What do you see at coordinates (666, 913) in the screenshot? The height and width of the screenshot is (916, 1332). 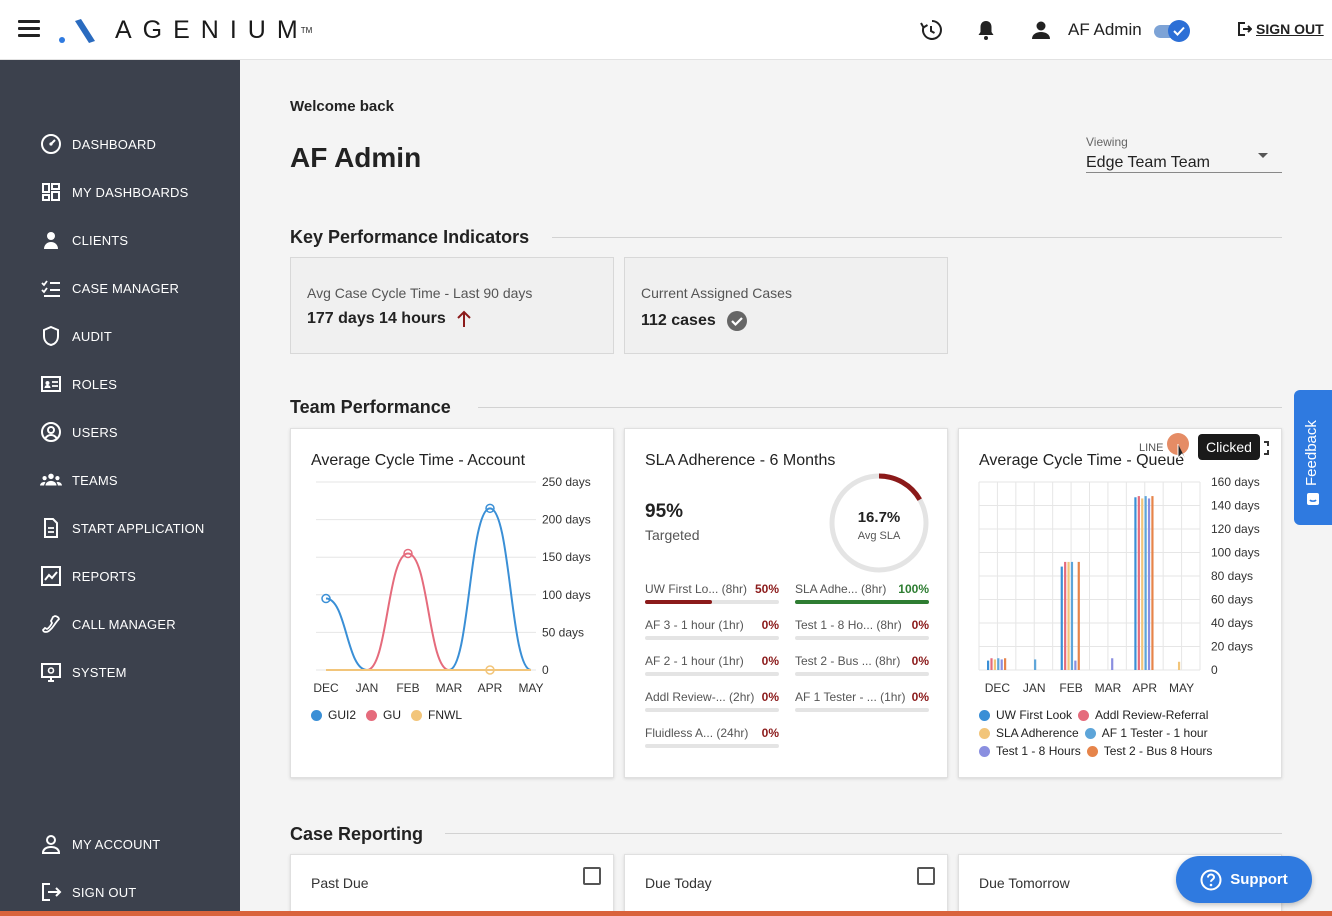 I see `bottom-strip` at bounding box center [666, 913].